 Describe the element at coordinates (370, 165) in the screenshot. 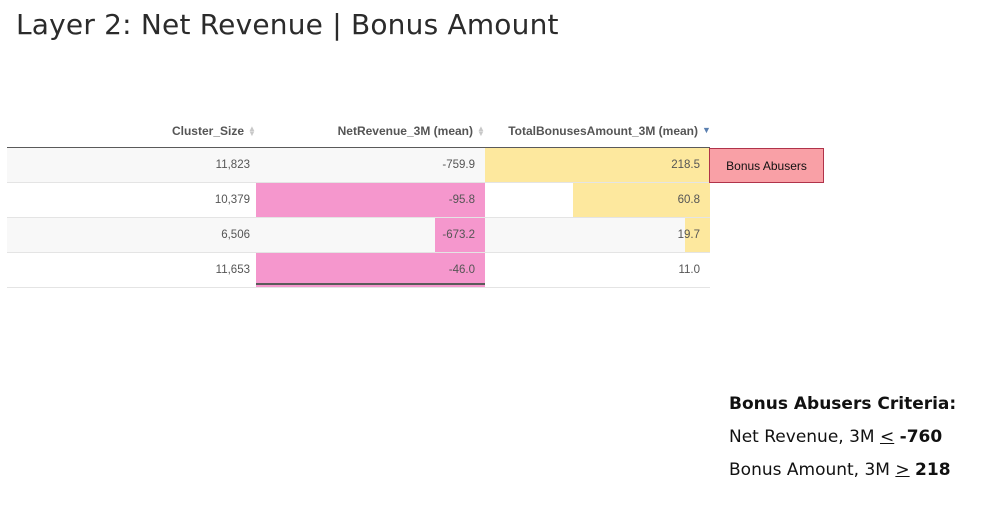

I see `net-revenue-cell: -759.9` at that location.